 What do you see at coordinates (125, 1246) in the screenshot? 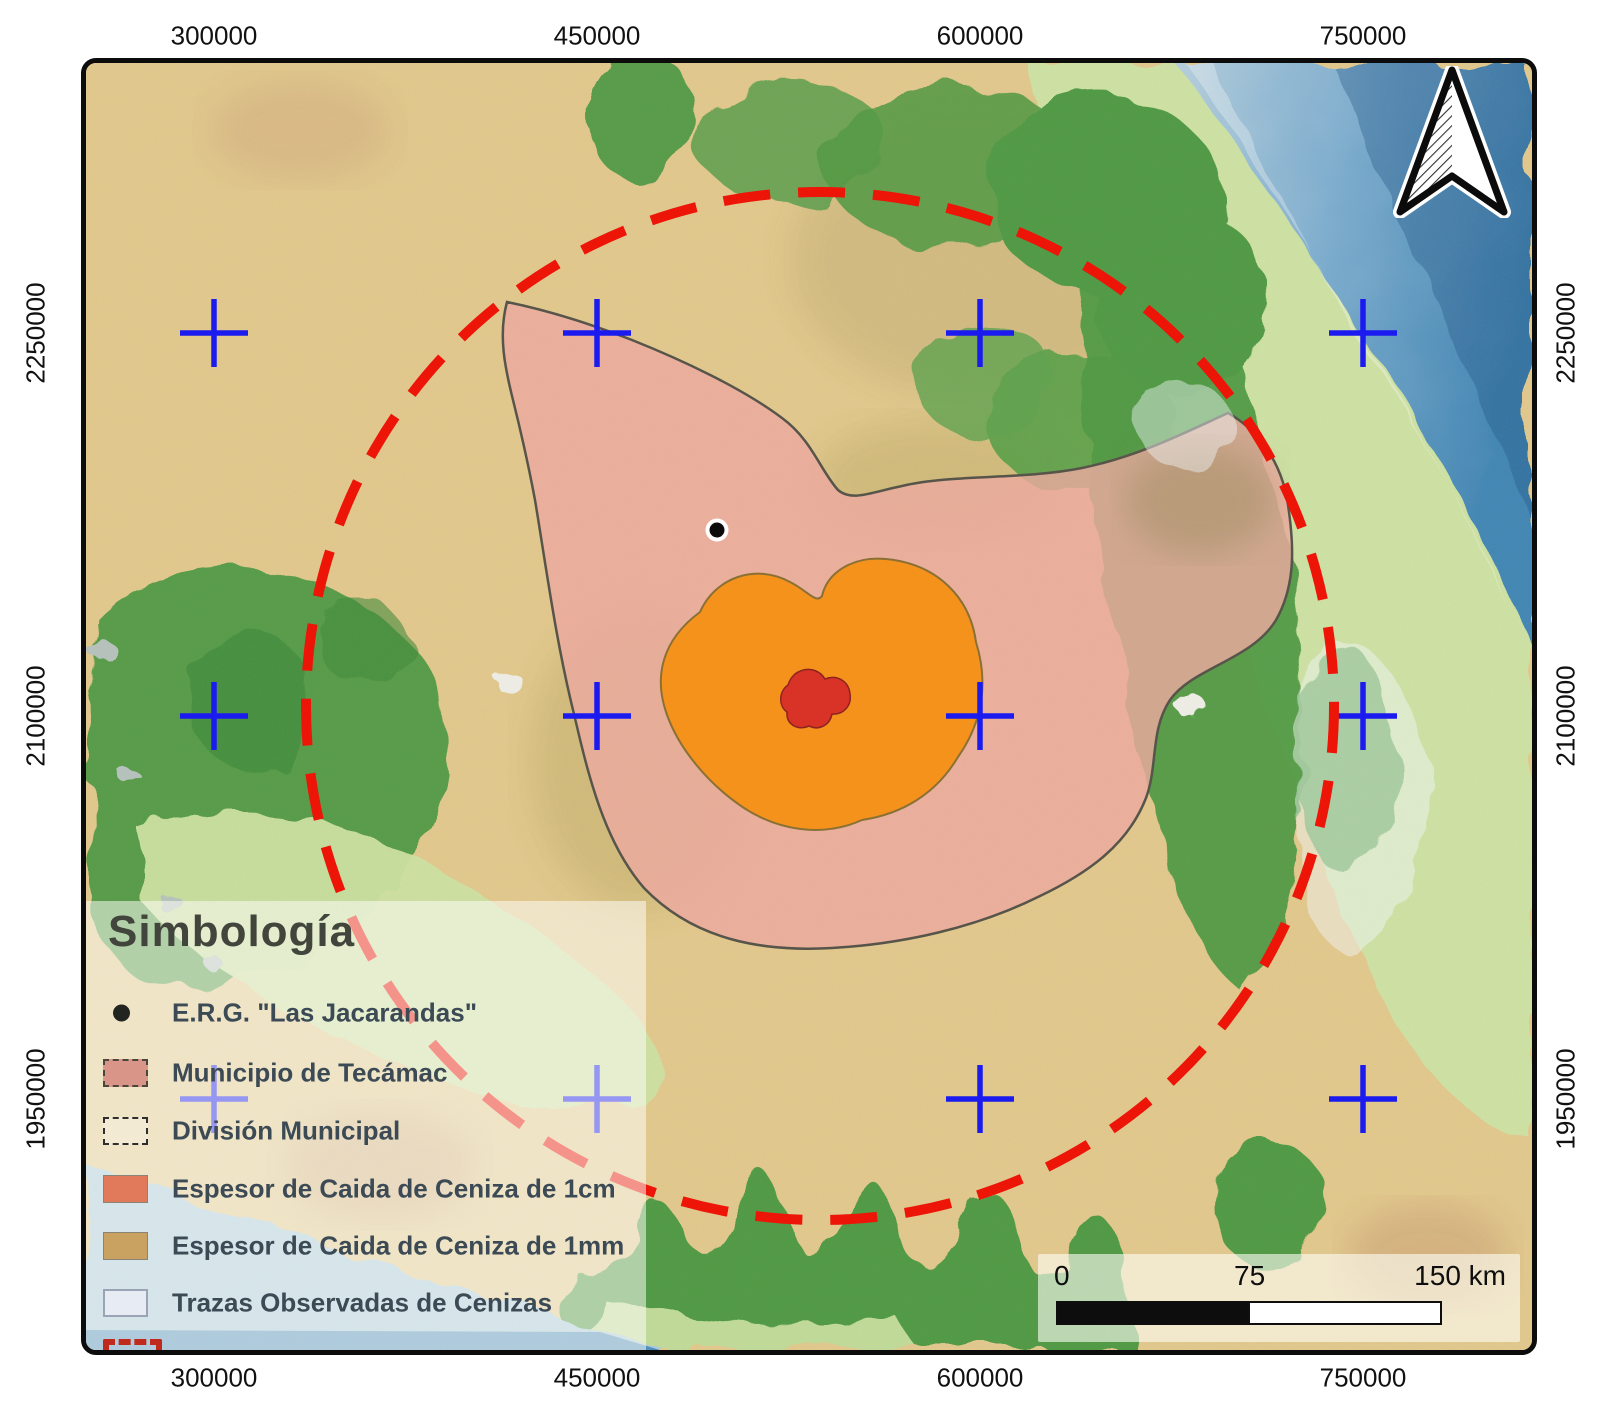
I see `tan-swatch-icon` at bounding box center [125, 1246].